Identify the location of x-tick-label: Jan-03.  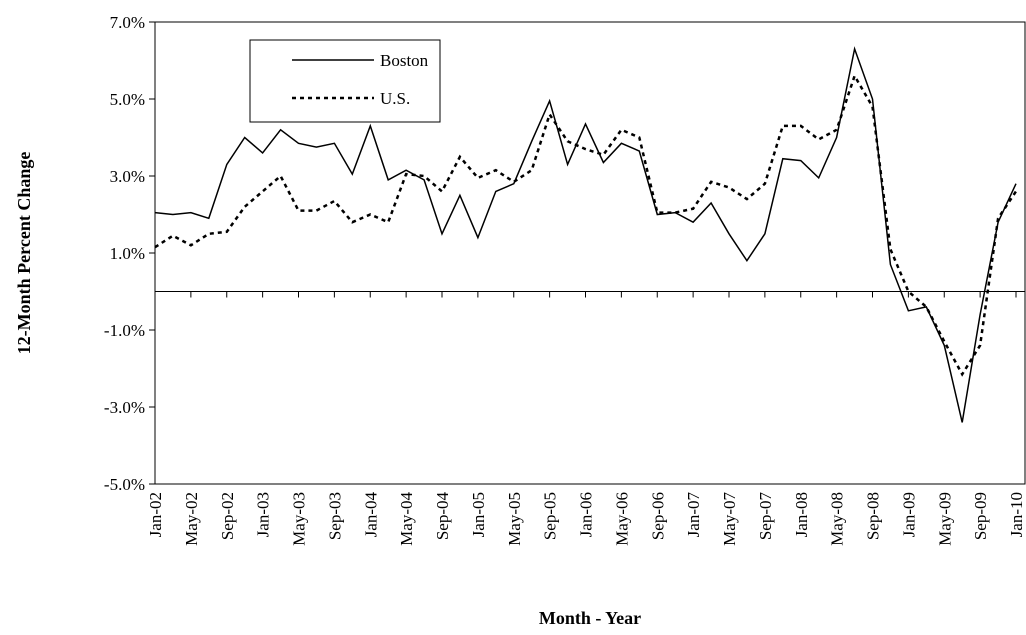
(263, 514).